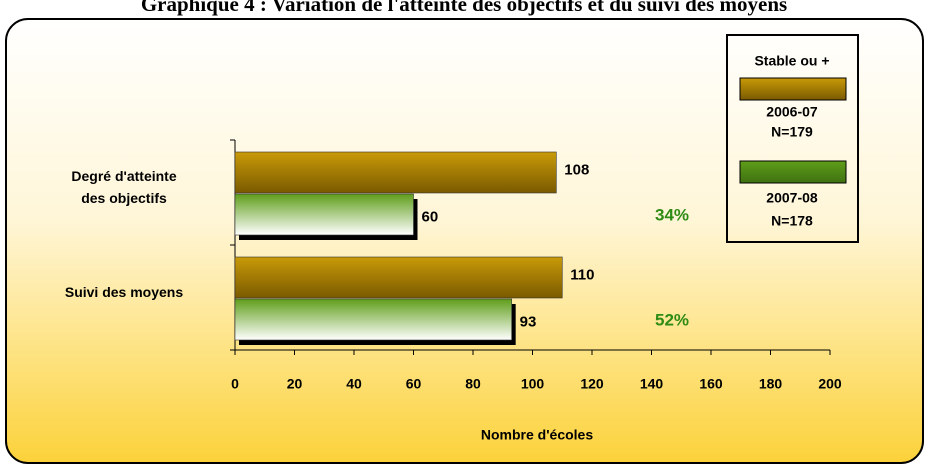 This screenshot has width=928, height=468. I want to click on category-label: Degré d'atteinte, so click(123, 176).